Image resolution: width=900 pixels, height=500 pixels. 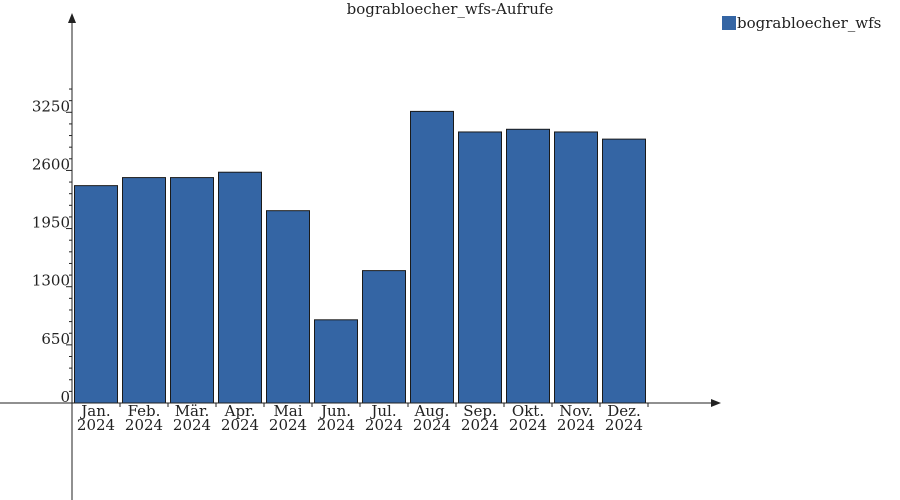 I want to click on y-tick-label: 3250, so click(x=51, y=106).